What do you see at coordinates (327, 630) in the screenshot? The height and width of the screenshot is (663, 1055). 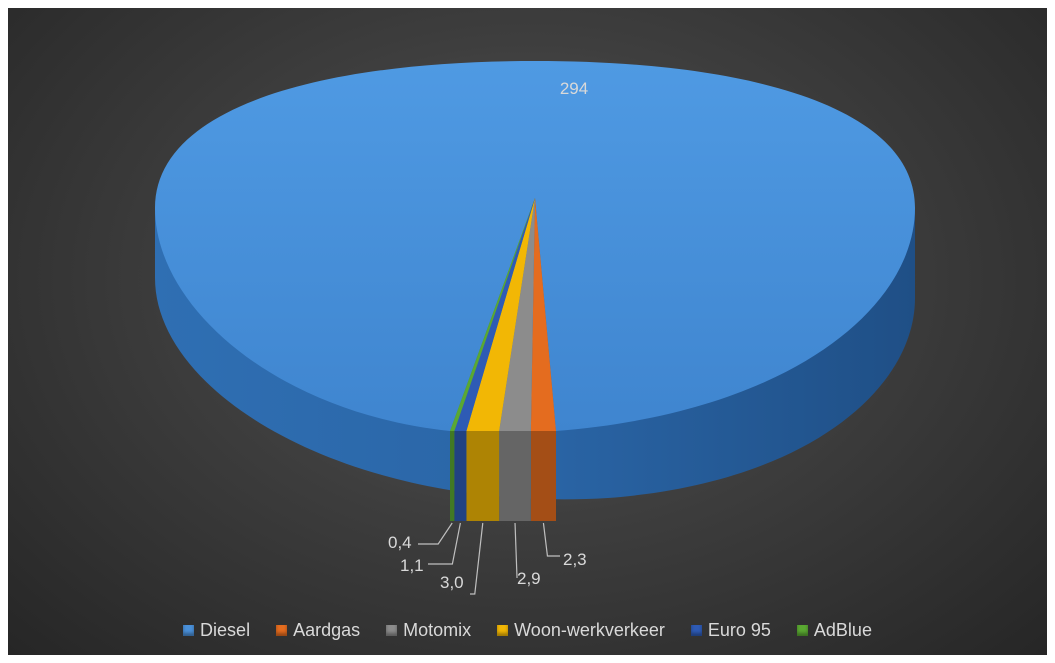 I see `legend-label-aardgas: Aardgas` at bounding box center [327, 630].